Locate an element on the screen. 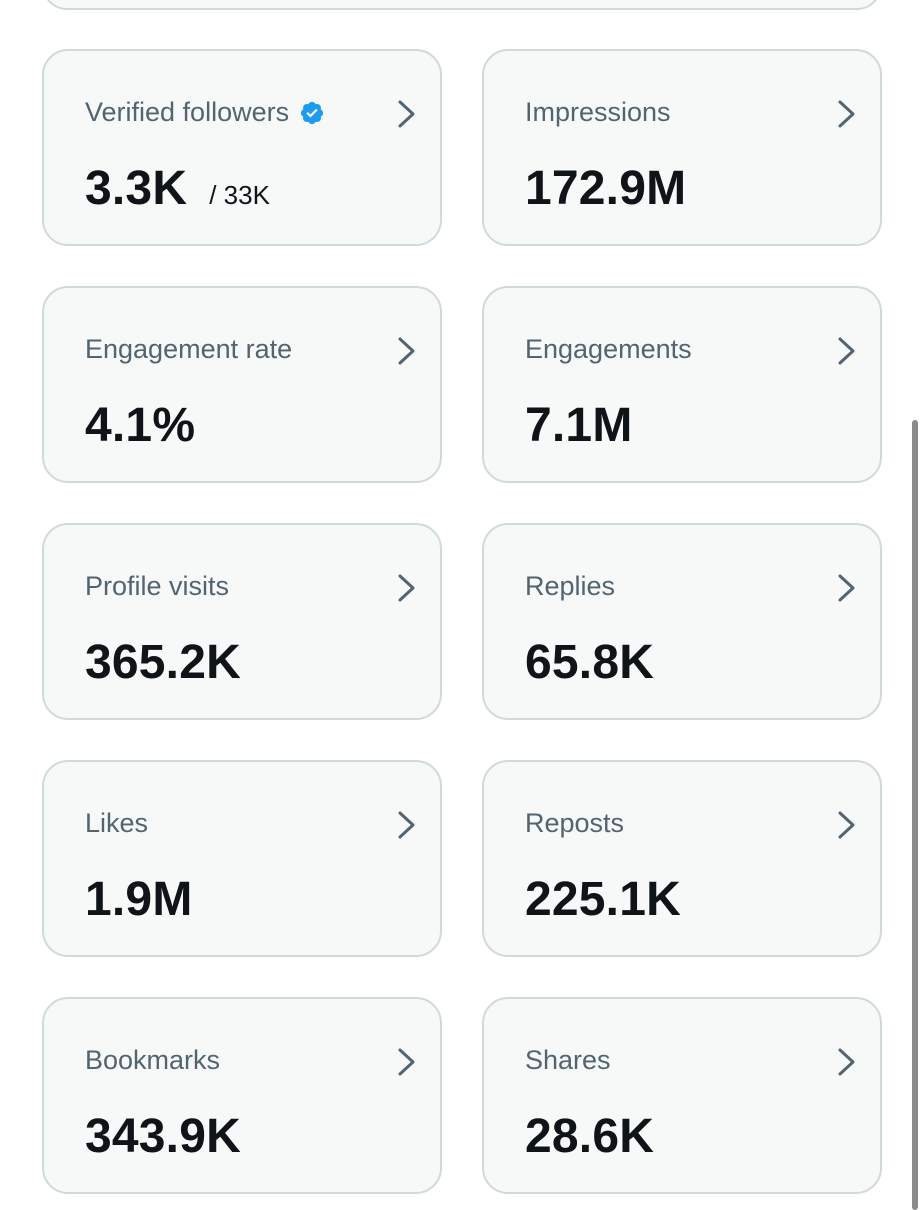 Image resolution: width=924 pixels, height=1210 pixels. card-value: 65.8K is located at coordinates (590, 662).